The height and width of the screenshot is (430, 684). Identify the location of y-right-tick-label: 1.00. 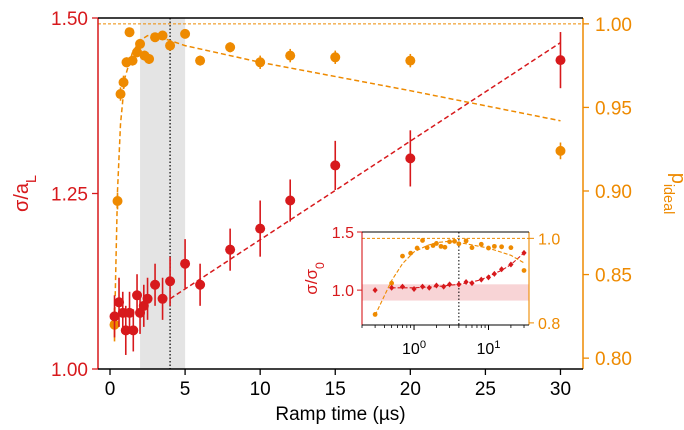
(613, 25).